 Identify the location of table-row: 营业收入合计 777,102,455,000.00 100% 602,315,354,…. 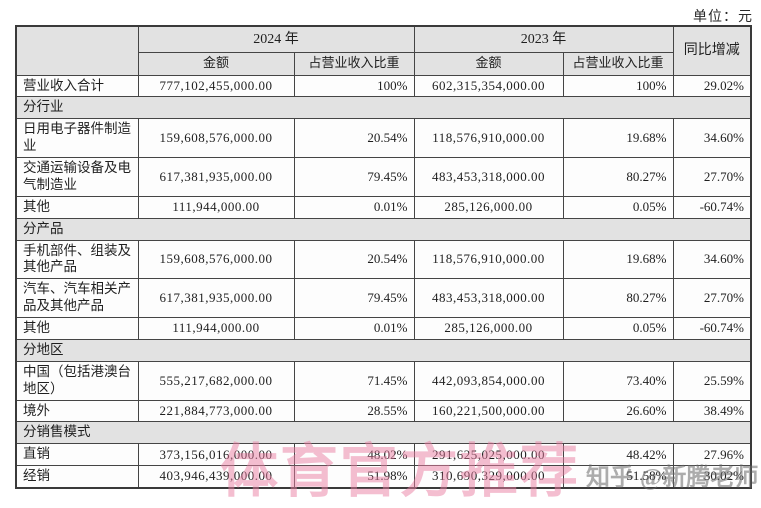
(383, 86).